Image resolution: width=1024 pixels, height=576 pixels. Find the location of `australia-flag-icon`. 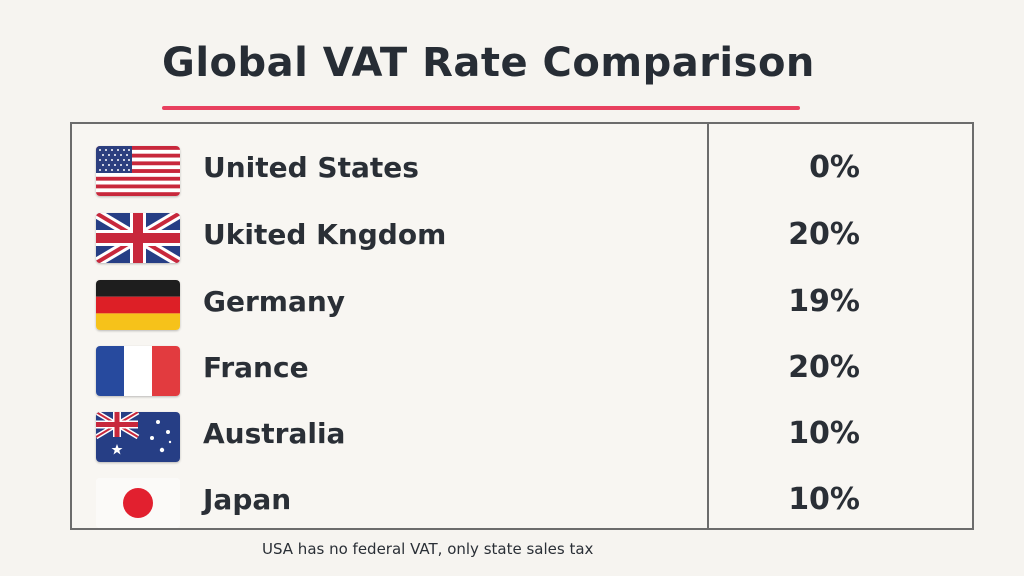

australia-flag-icon is located at coordinates (138, 437).